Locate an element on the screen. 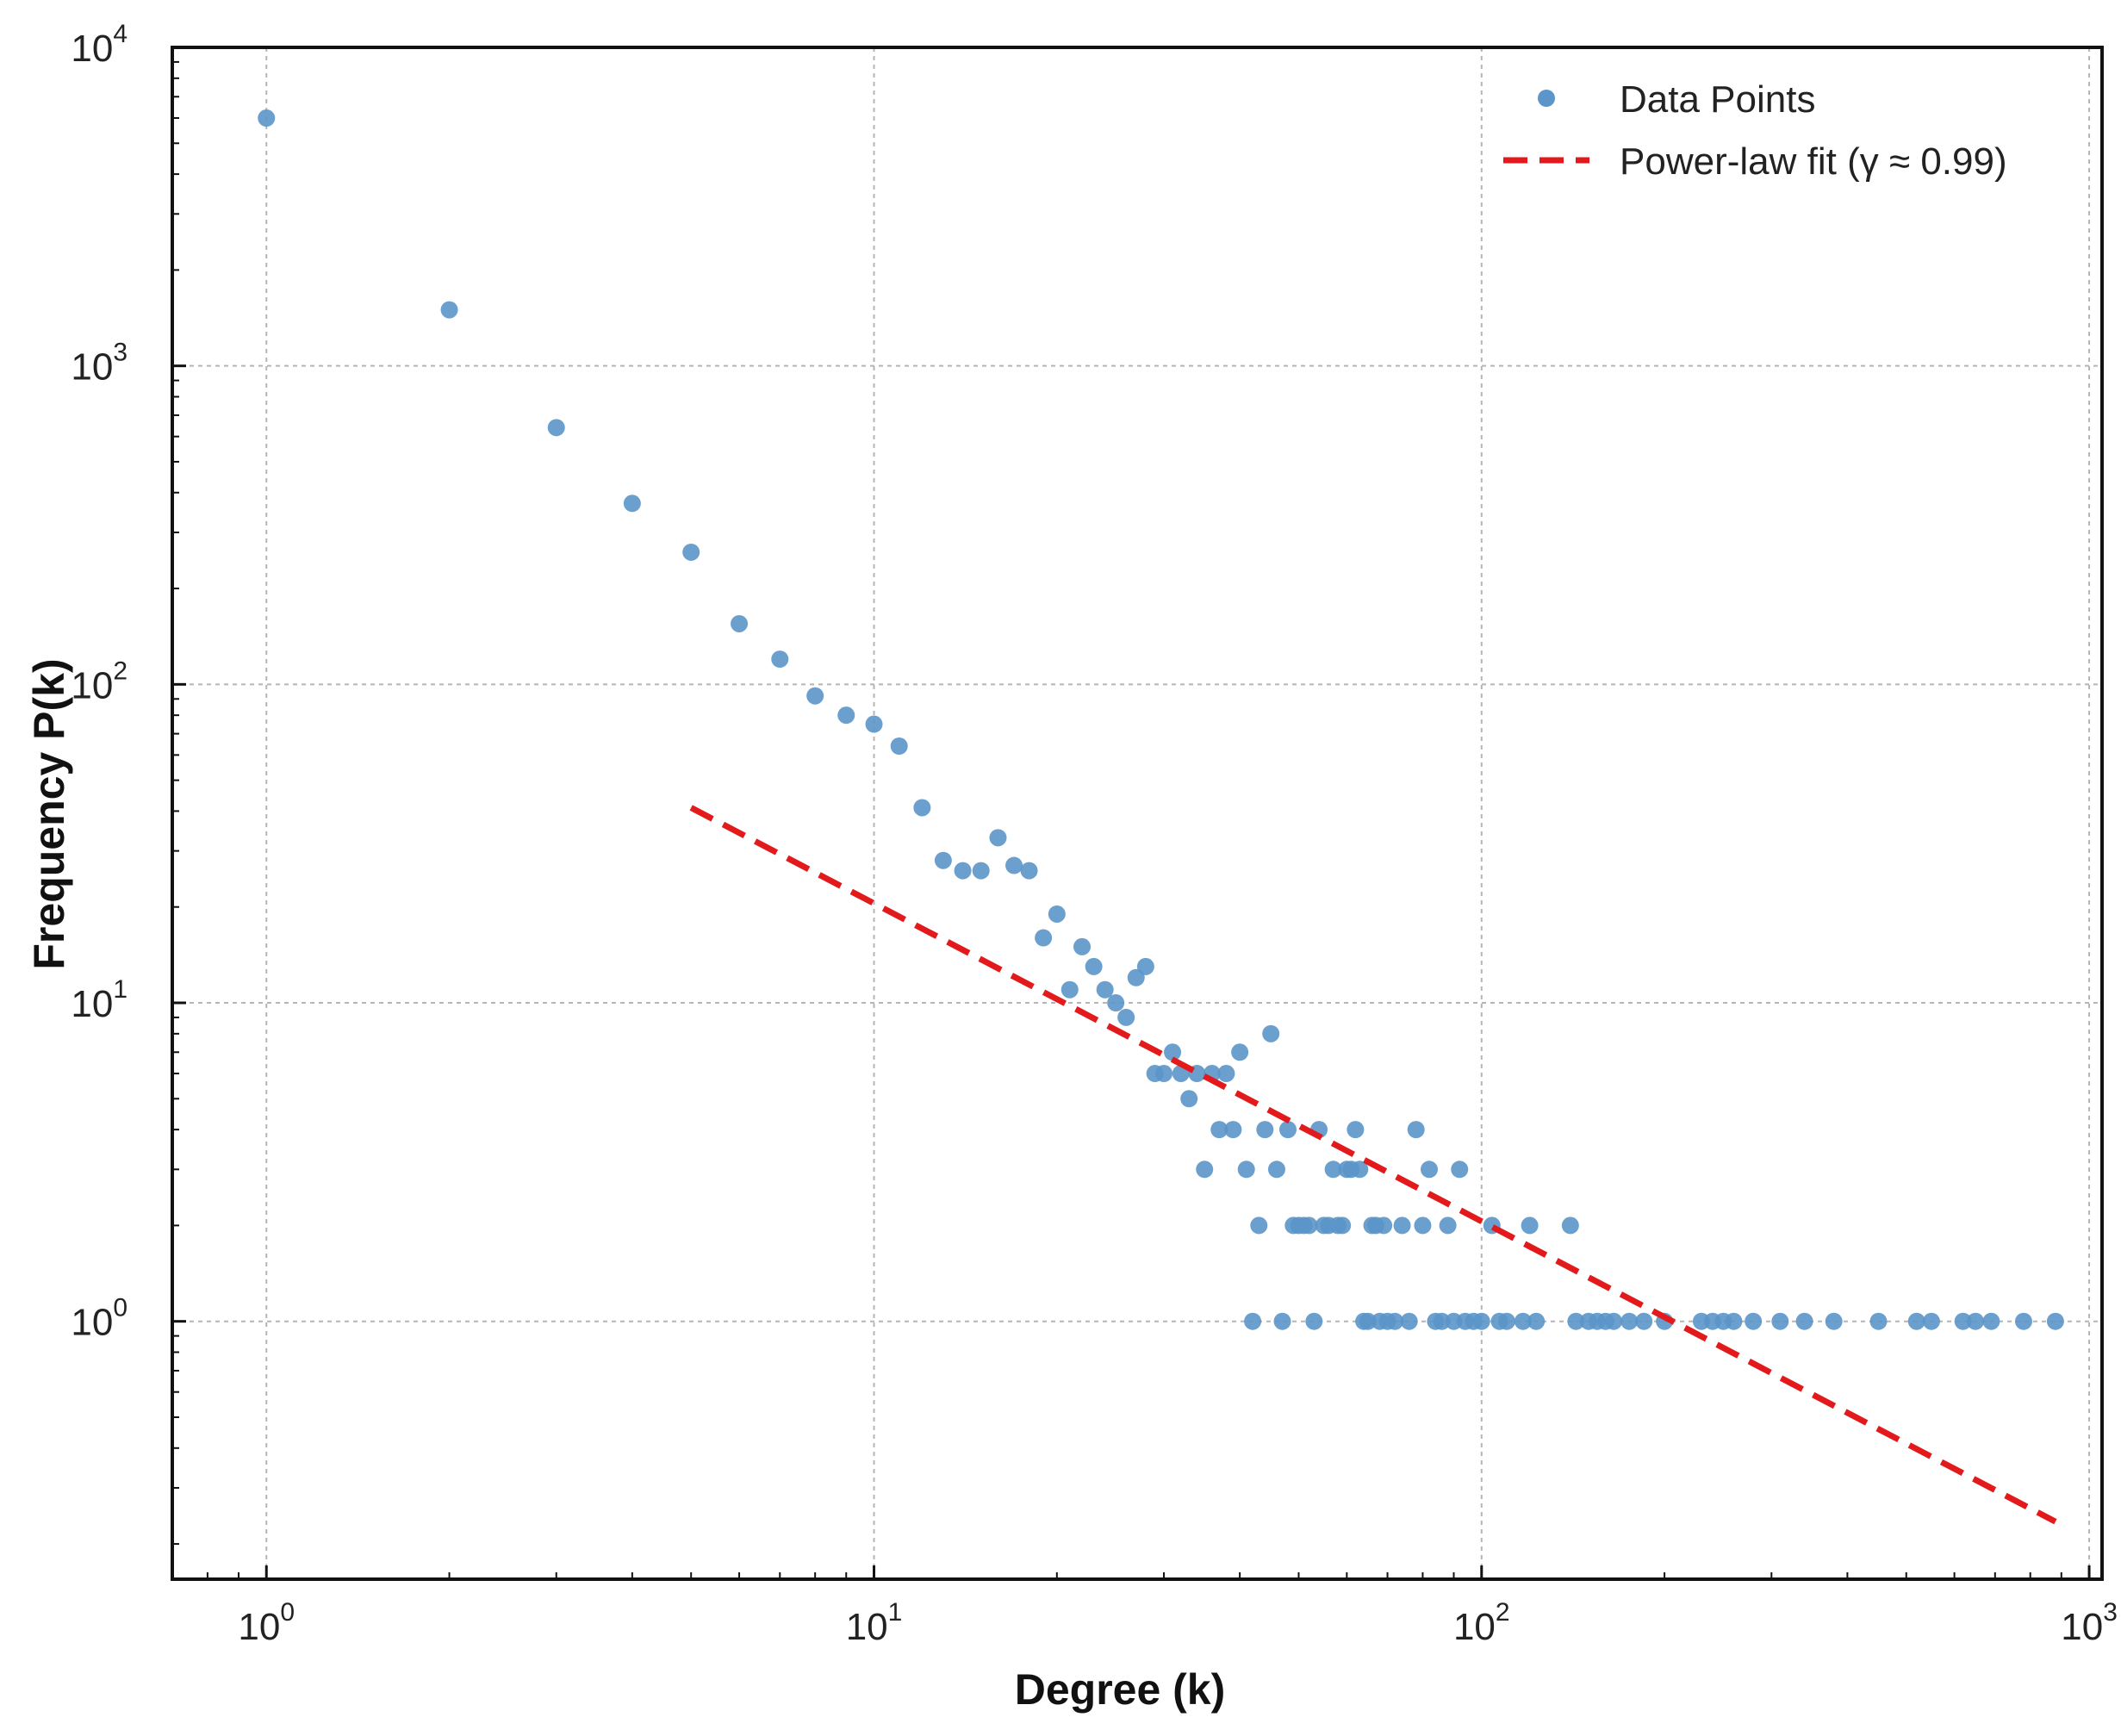 This screenshot has width=2121, height=1736. legend-label-fit: Power-law fit (γ ≈ 0.99) is located at coordinates (1813, 162).